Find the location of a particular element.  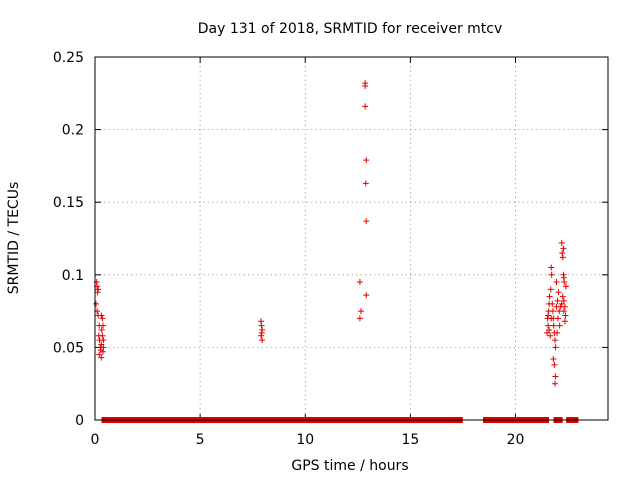

y-tick-label: 0.25 is located at coordinates (68, 58).